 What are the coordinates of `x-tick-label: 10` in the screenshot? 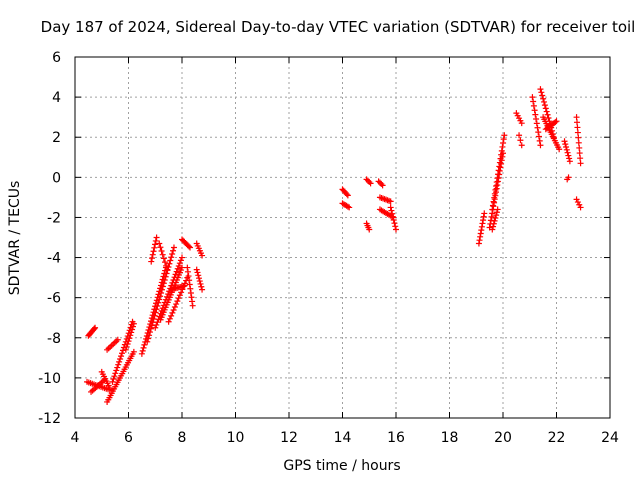 It's located at (236, 438).